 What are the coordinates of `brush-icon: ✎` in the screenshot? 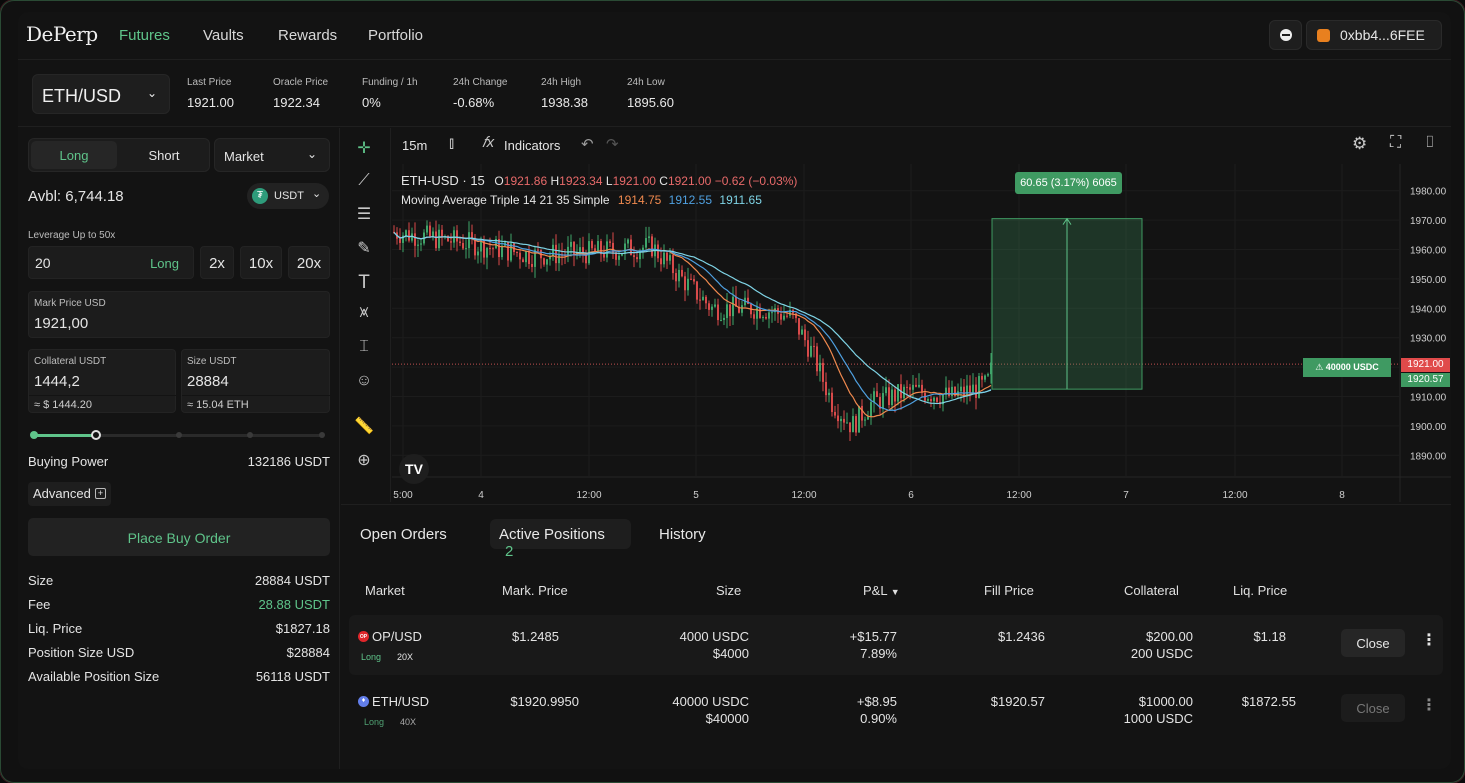 It's located at (364, 248).